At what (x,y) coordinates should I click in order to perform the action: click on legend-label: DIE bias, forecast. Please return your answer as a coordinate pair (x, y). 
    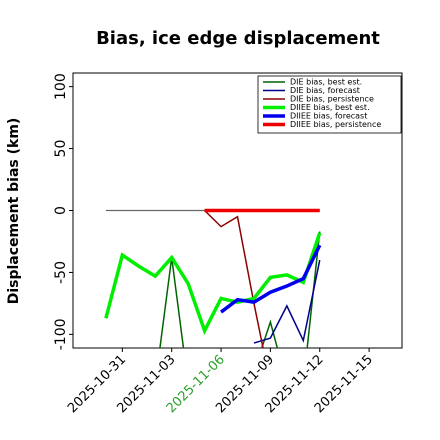
    Looking at the image, I should click on (325, 90).